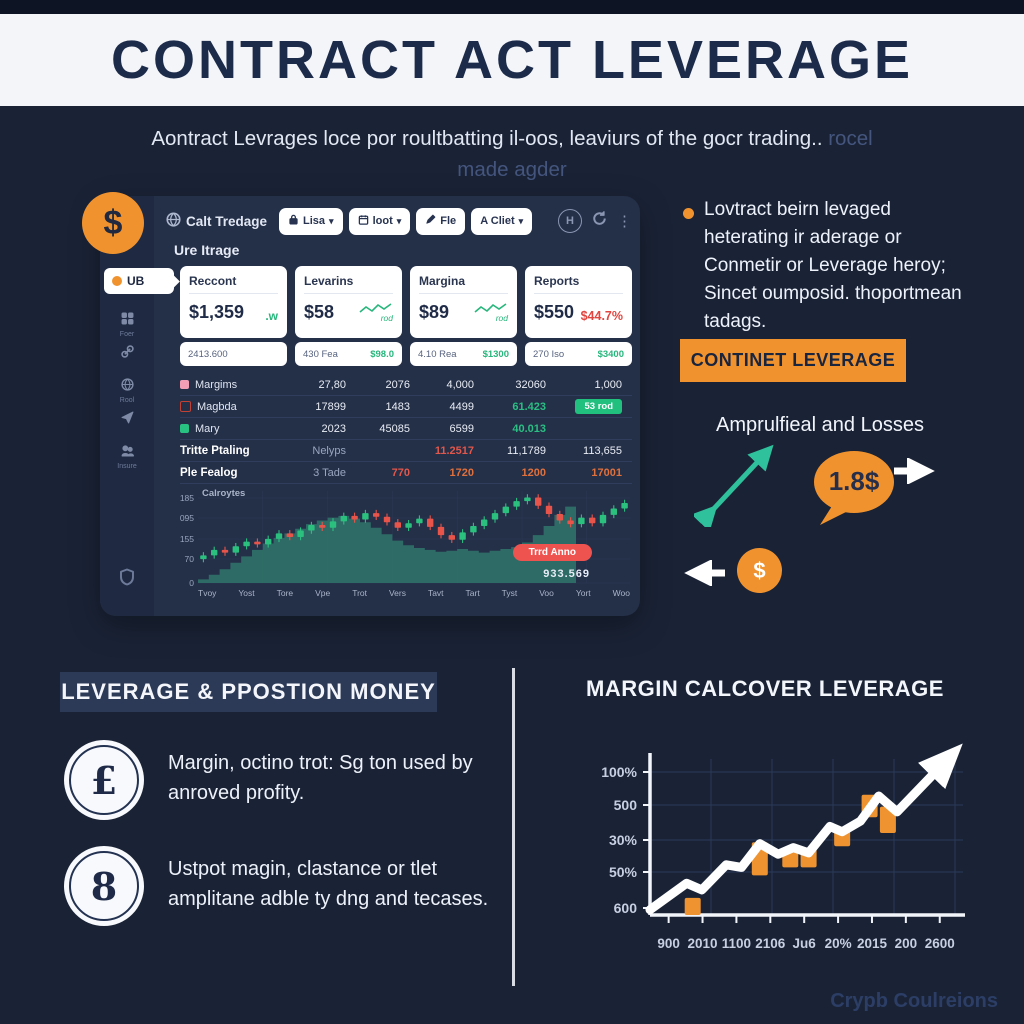 This screenshot has height=1024, width=1024. What do you see at coordinates (759, 570) in the screenshot?
I see `dollar-coin-icon: $` at bounding box center [759, 570].